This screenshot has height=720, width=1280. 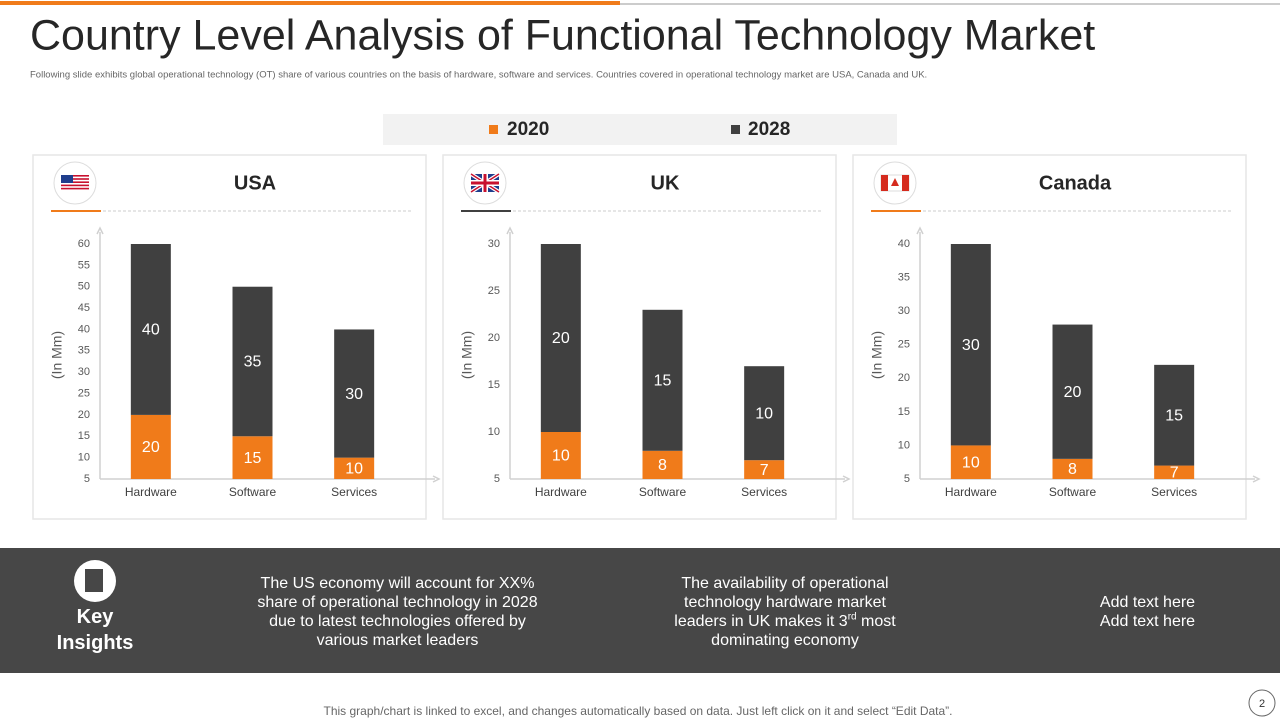 I want to click on y-tick-label: 45, so click(x=84, y=308).